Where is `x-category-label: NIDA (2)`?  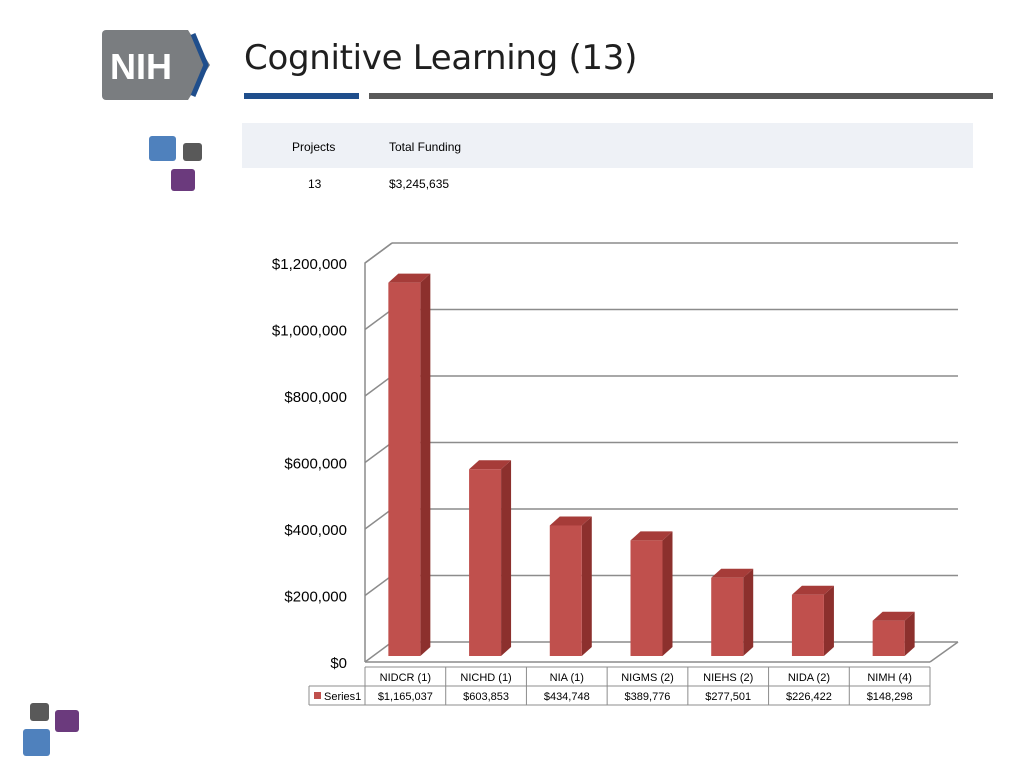 x-category-label: NIDA (2) is located at coordinates (809, 678).